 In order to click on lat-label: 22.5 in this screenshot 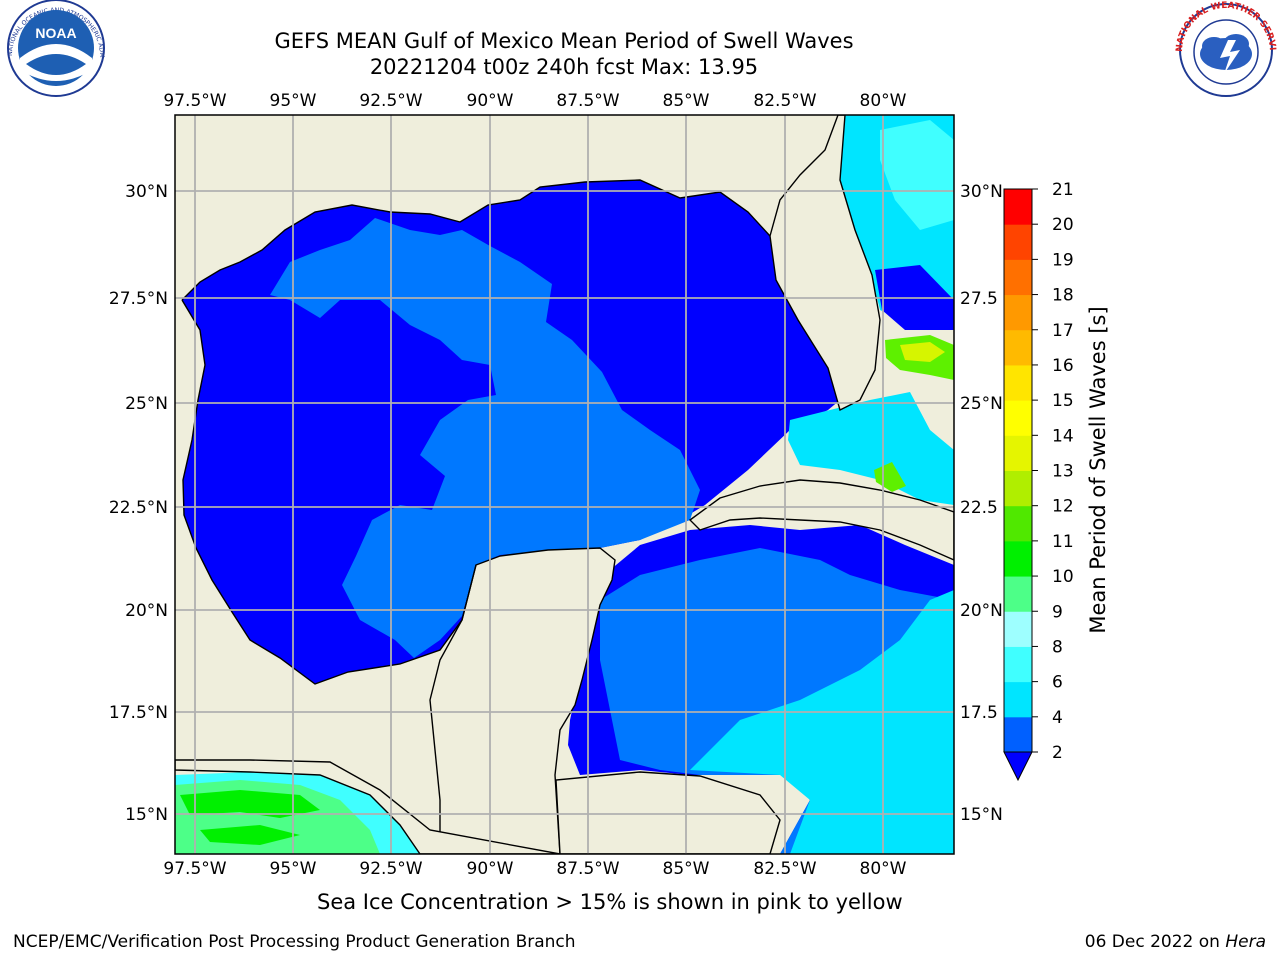, I will do `click(979, 508)`.